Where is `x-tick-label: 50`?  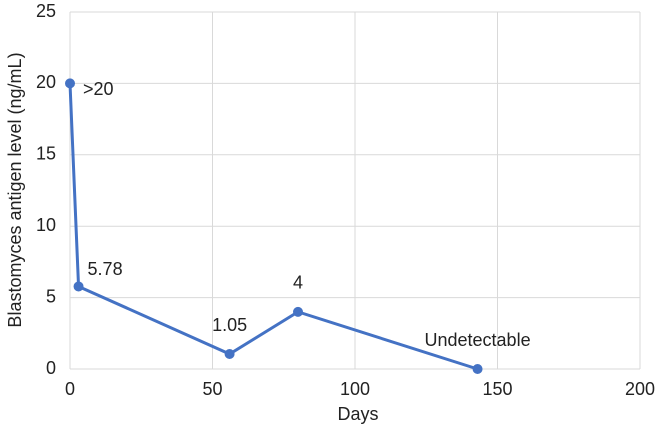 x-tick-label: 50 is located at coordinates (212, 389).